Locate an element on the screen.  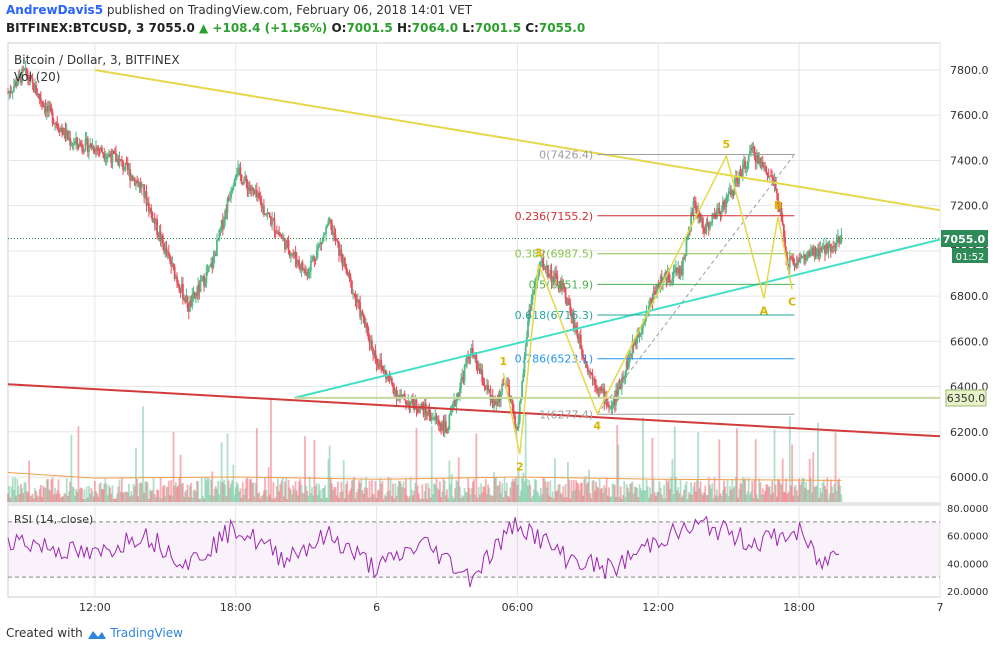
rsi-pane is located at coordinates (474, 551).